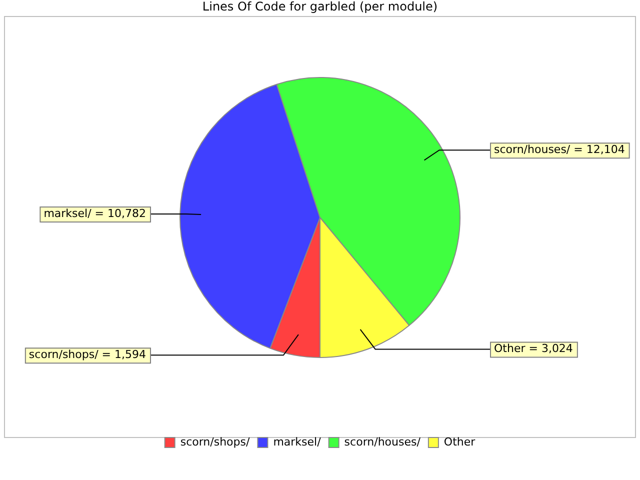 The height and width of the screenshot is (480, 640). What do you see at coordinates (533, 349) in the screenshot?
I see `data-label: Other = 3,024` at bounding box center [533, 349].